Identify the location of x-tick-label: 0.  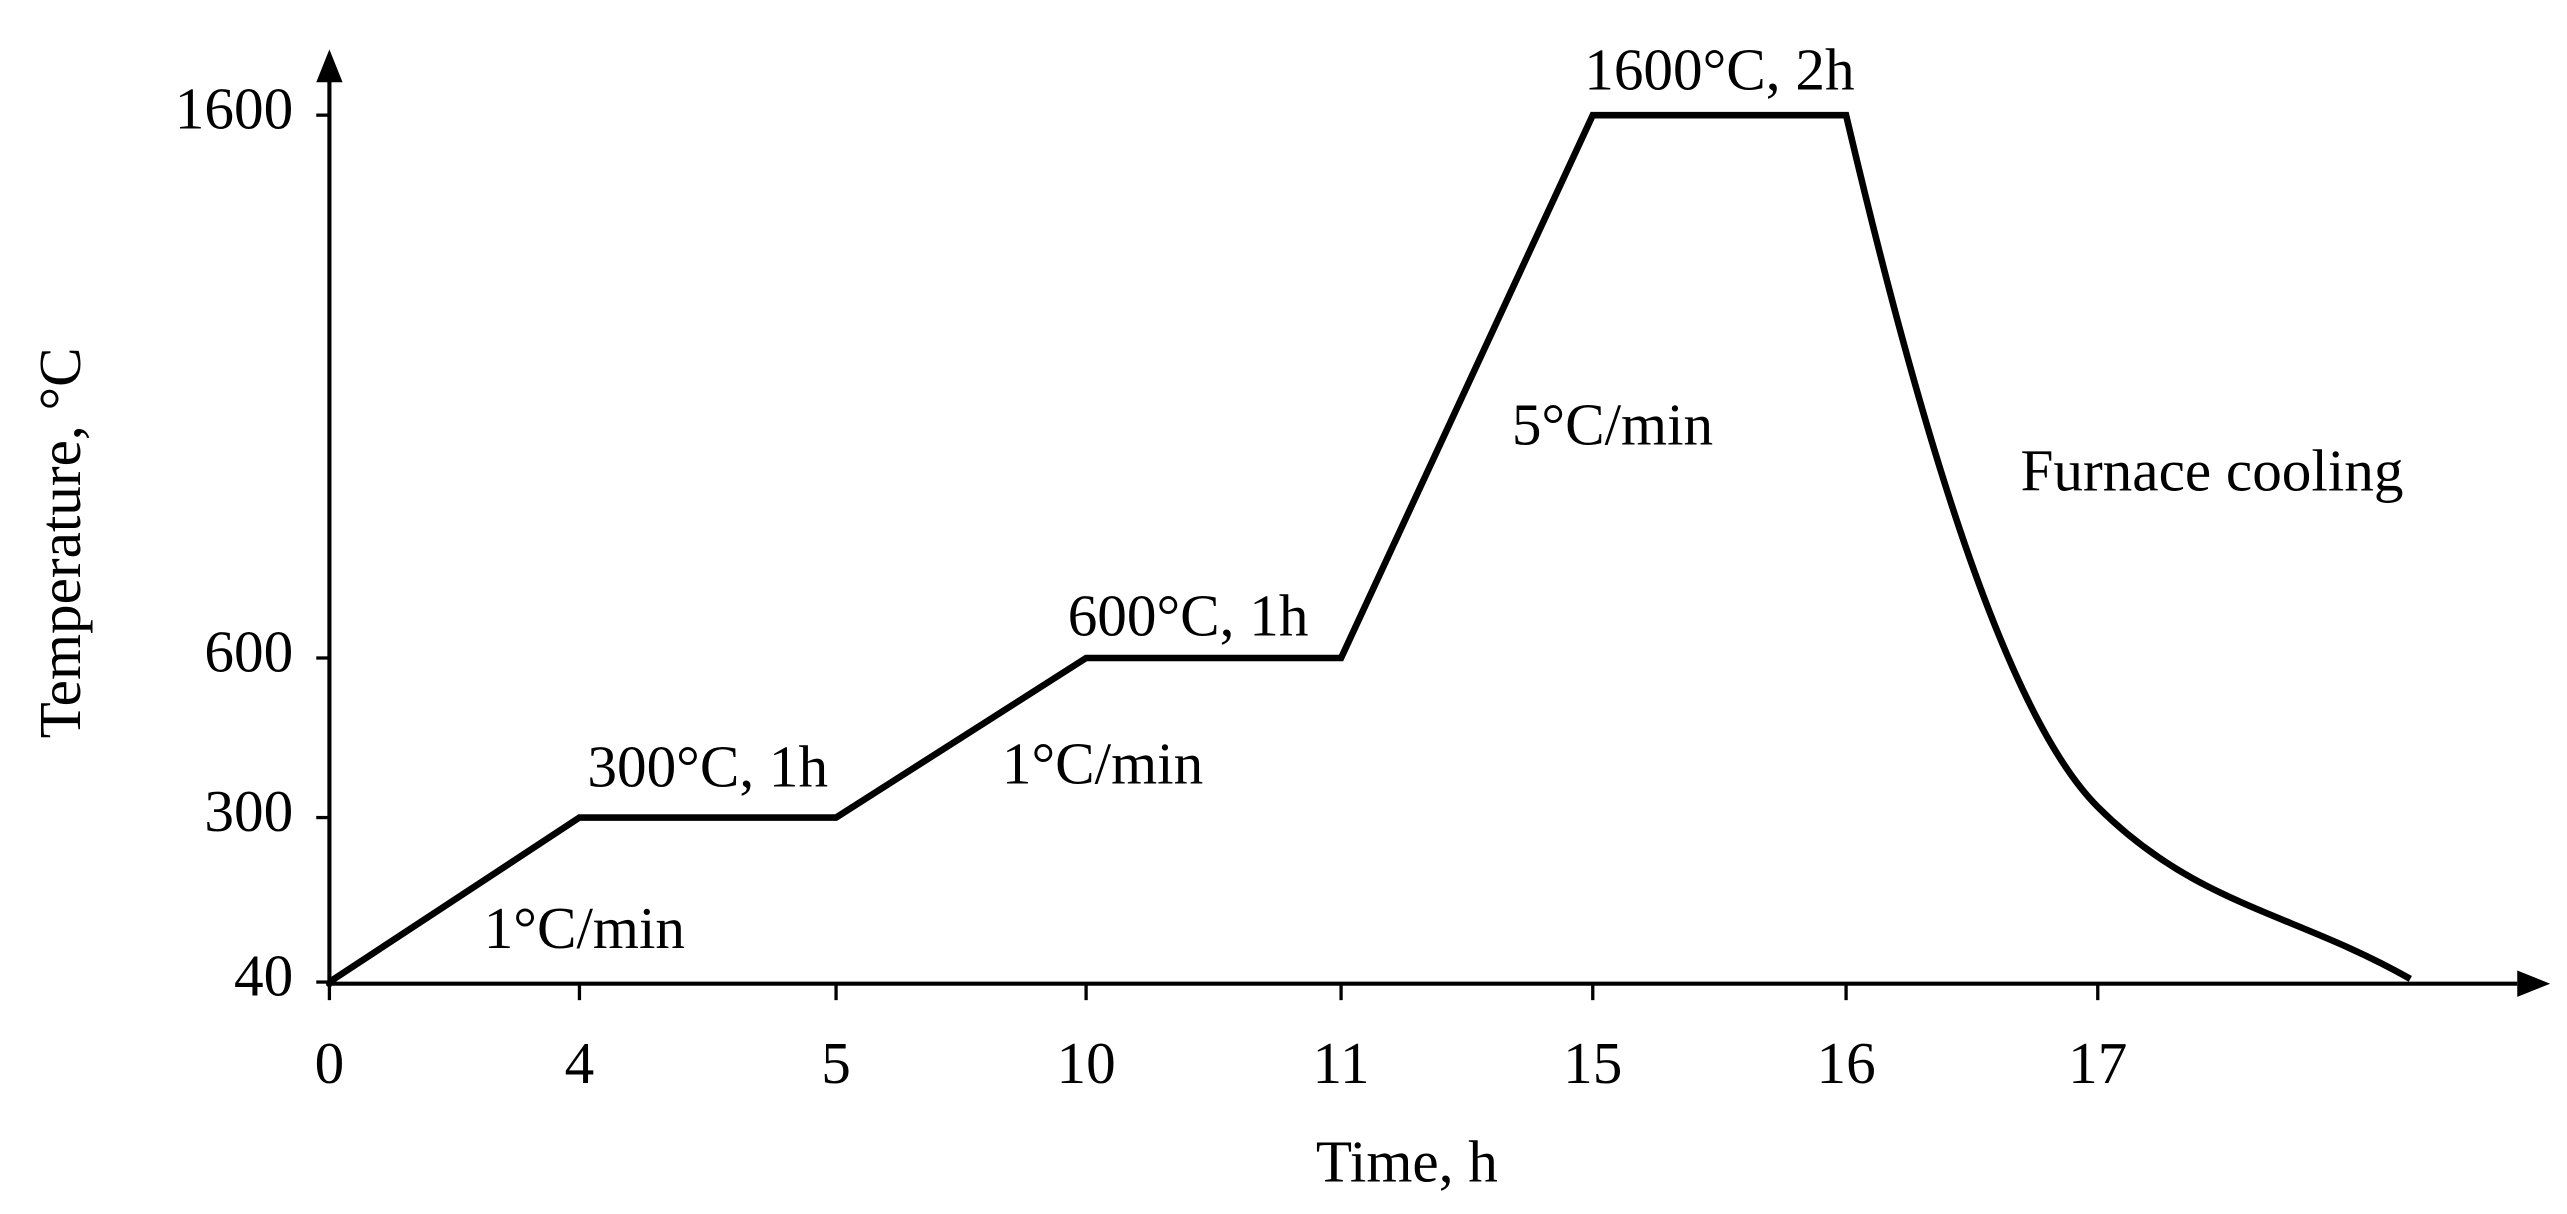
(330, 1063).